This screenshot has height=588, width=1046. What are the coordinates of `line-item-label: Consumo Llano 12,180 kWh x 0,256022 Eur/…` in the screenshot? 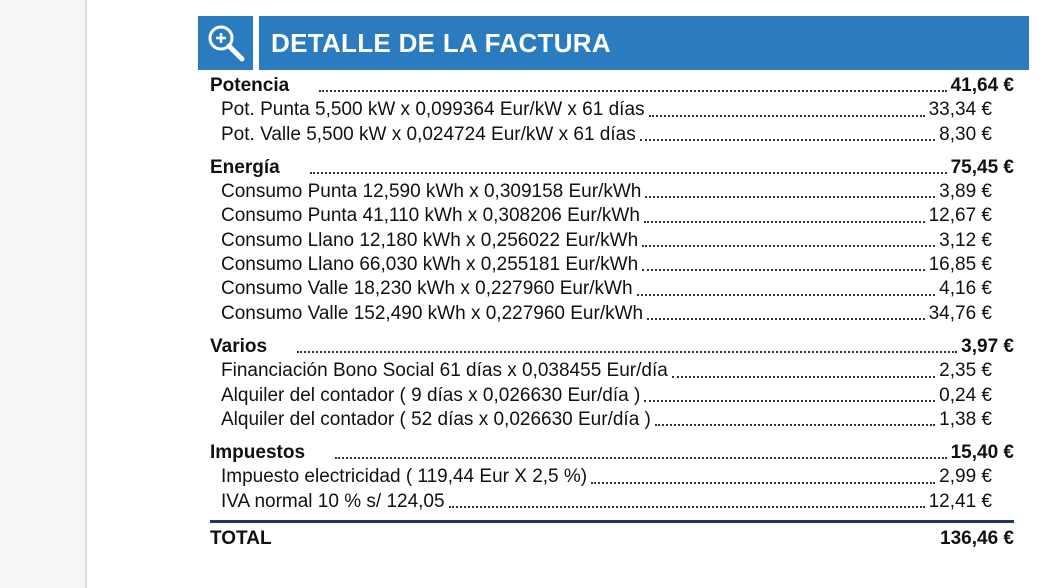 It's located at (430, 240).